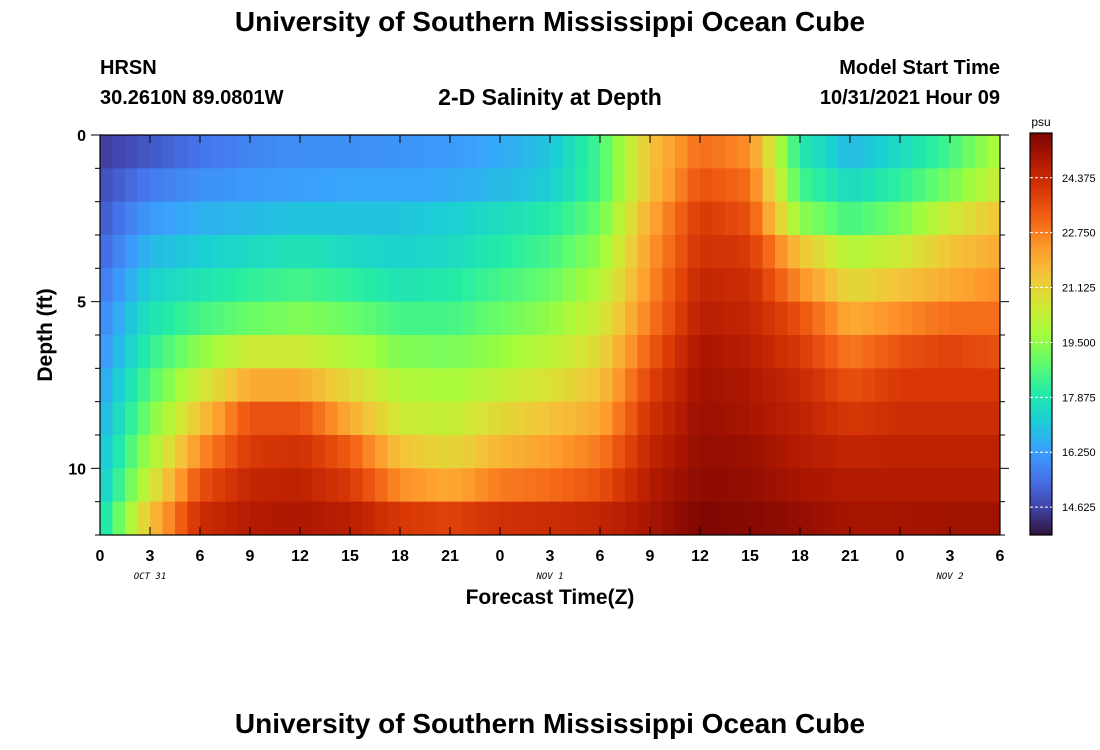  I want to click on x-date-label: NOV 1, so click(549, 577).